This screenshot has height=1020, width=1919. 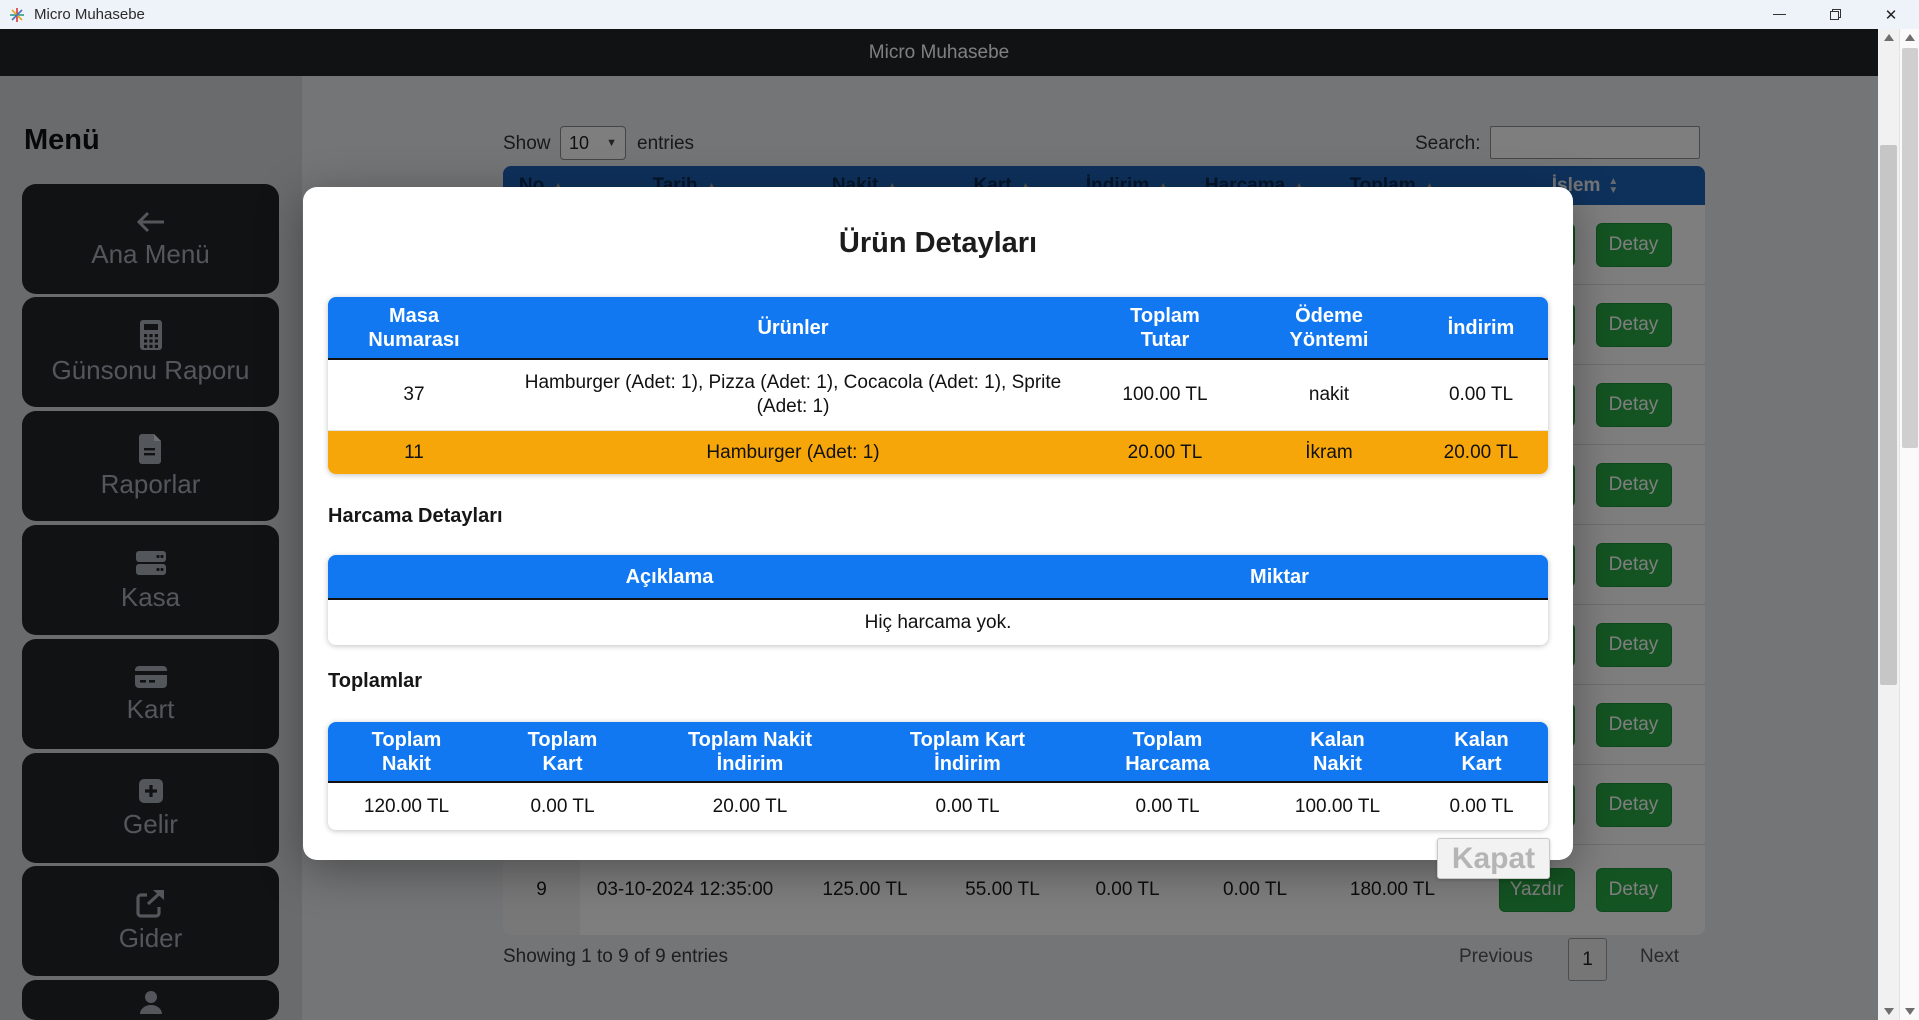 I want to click on totals-col-kalan-nakit: Kalan Nakit, so click(x=1337, y=751).